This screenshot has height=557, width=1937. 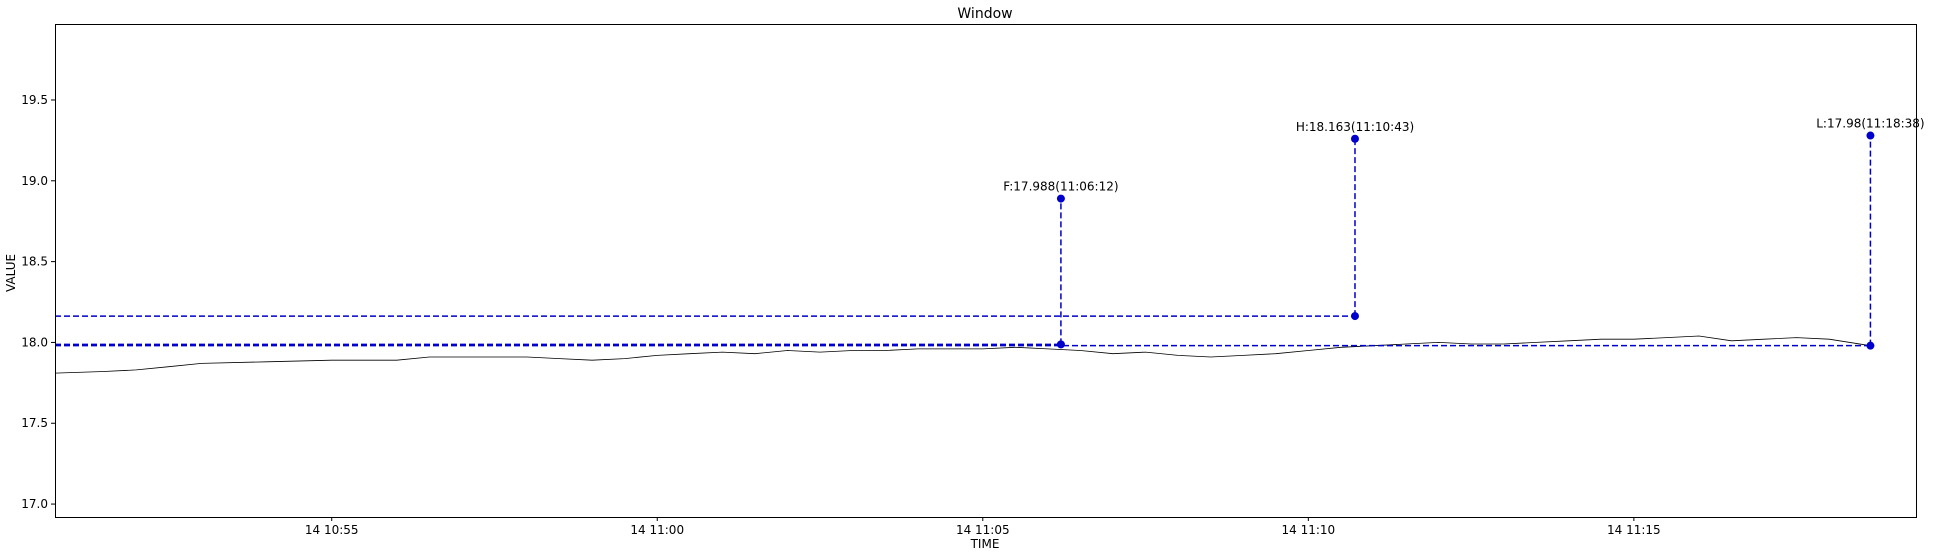 I want to click on y-axis-label: VALUE, so click(x=11, y=273).